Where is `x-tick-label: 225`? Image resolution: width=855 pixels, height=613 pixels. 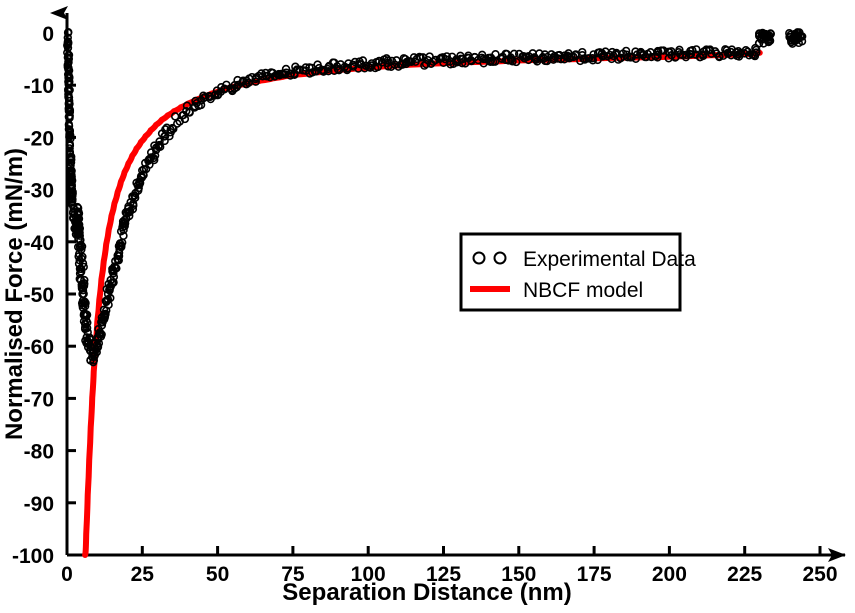
x-tick-label: 225 is located at coordinates (744, 574).